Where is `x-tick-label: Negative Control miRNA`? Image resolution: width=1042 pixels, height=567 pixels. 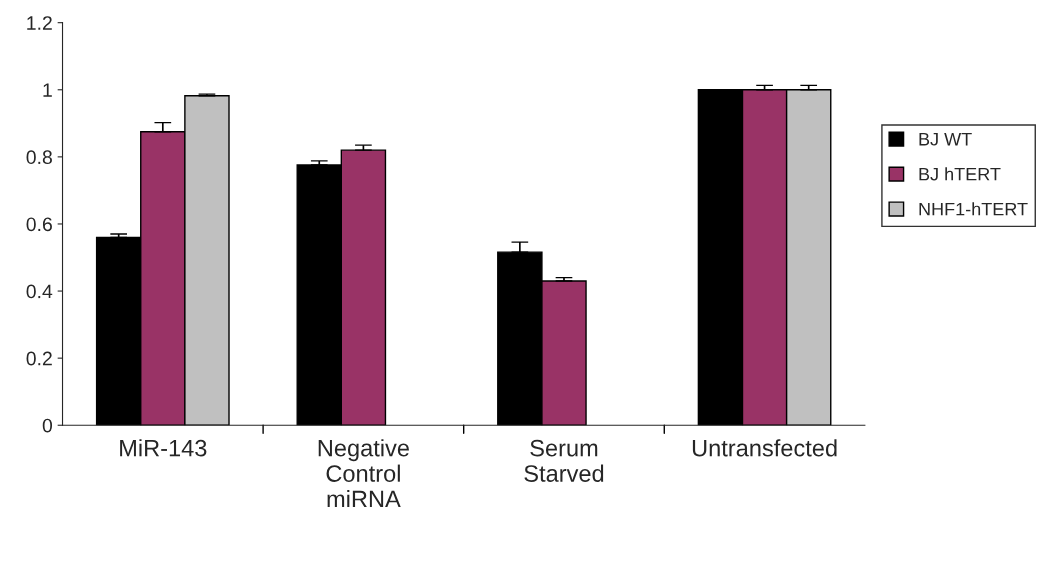 x-tick-label: Negative Control miRNA is located at coordinates (363, 473).